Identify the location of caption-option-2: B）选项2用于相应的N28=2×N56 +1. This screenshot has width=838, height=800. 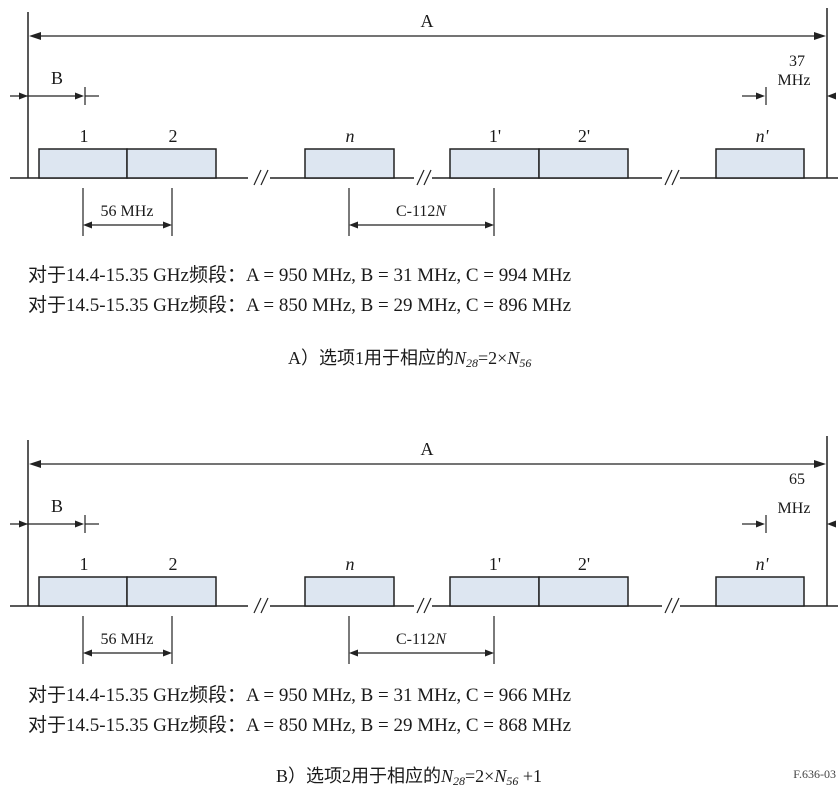
(409, 777).